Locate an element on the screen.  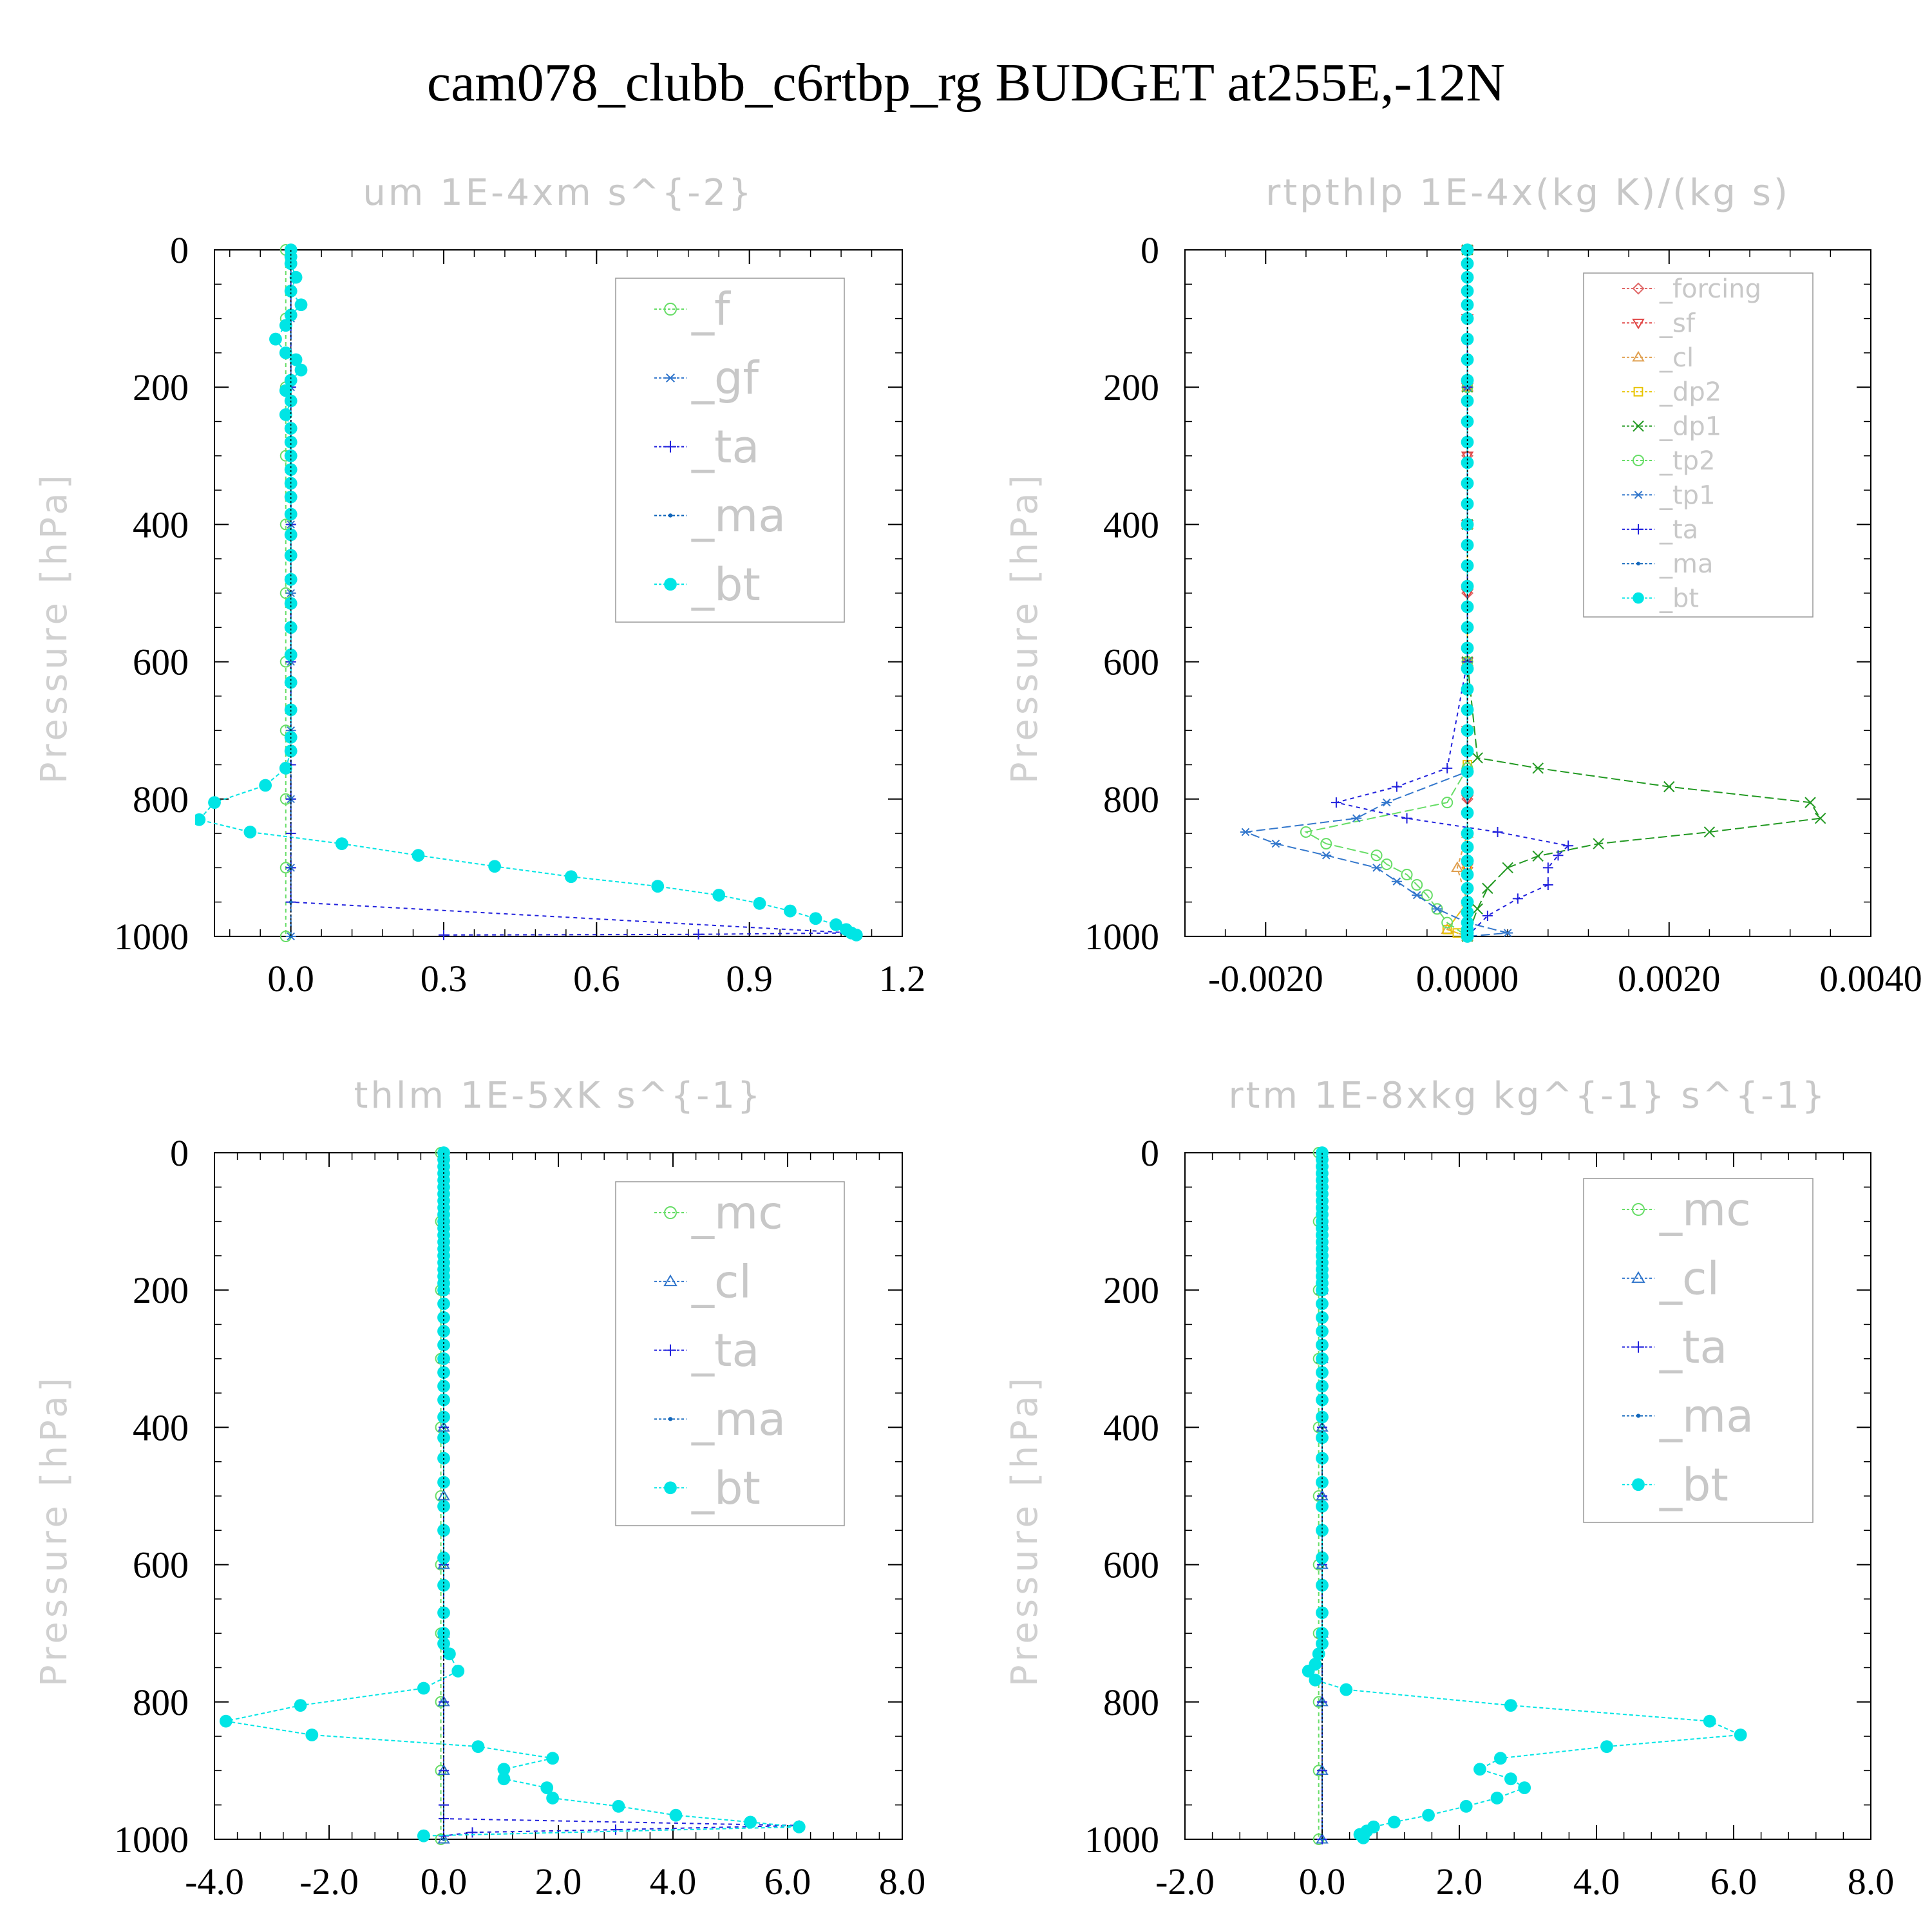
x-tick-label: 2.0 is located at coordinates (1459, 1882).